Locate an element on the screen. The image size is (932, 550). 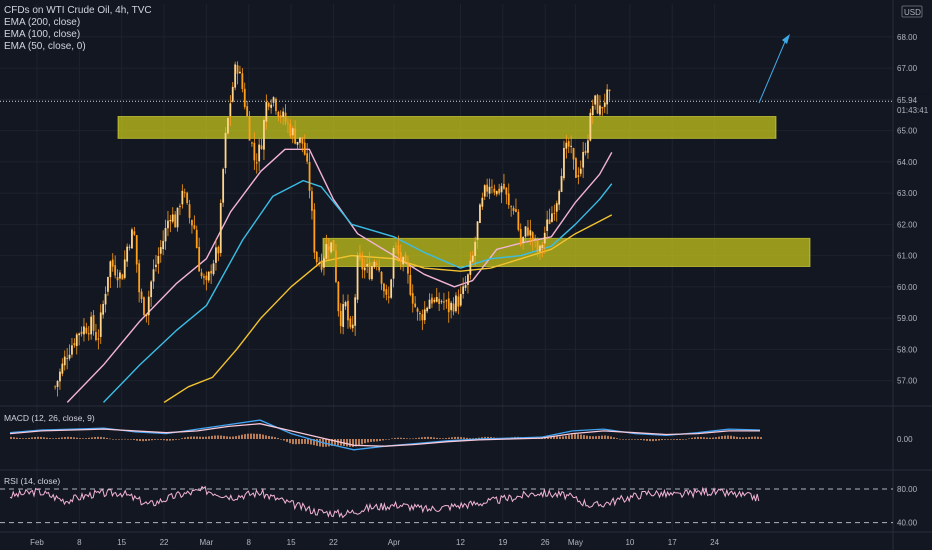
time-tick-5: 8 is located at coordinates (249, 542).